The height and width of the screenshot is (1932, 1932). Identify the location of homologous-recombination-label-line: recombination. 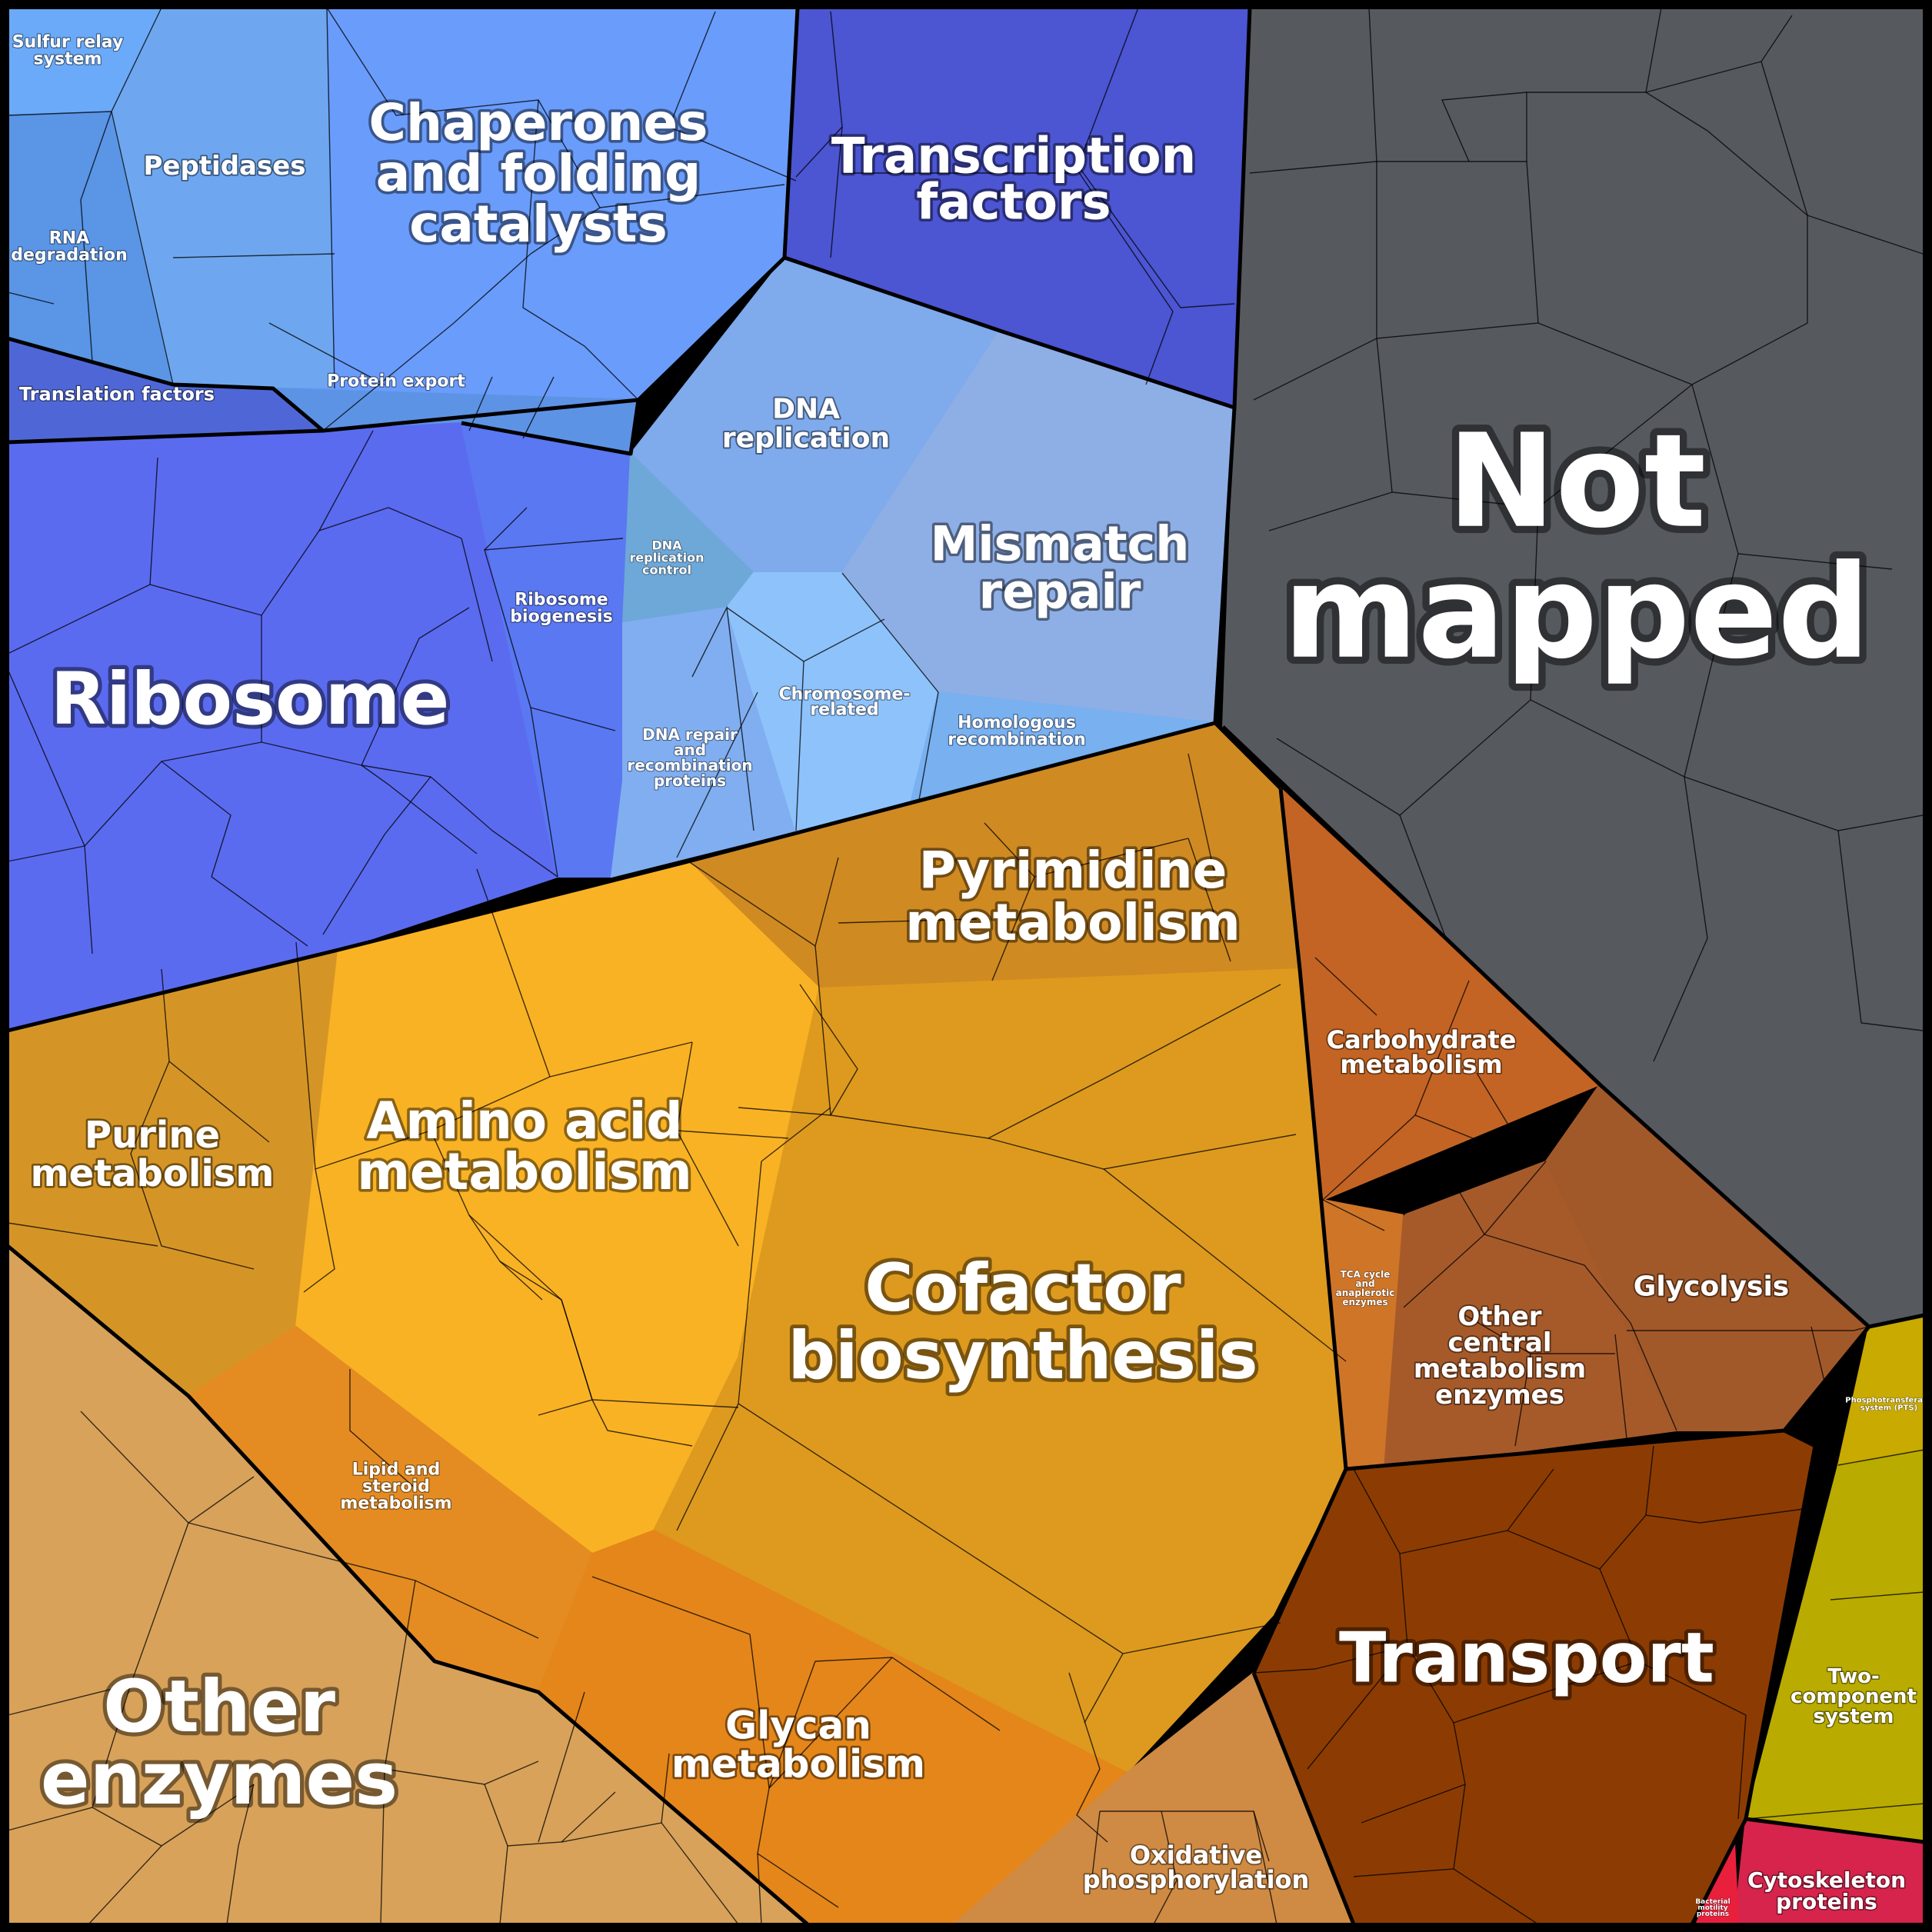
(1016, 740).